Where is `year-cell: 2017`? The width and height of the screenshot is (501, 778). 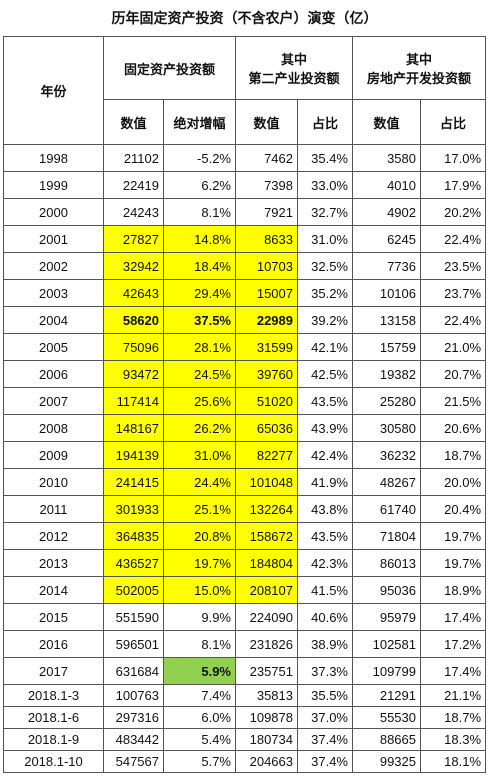 year-cell: 2017 is located at coordinates (53, 671).